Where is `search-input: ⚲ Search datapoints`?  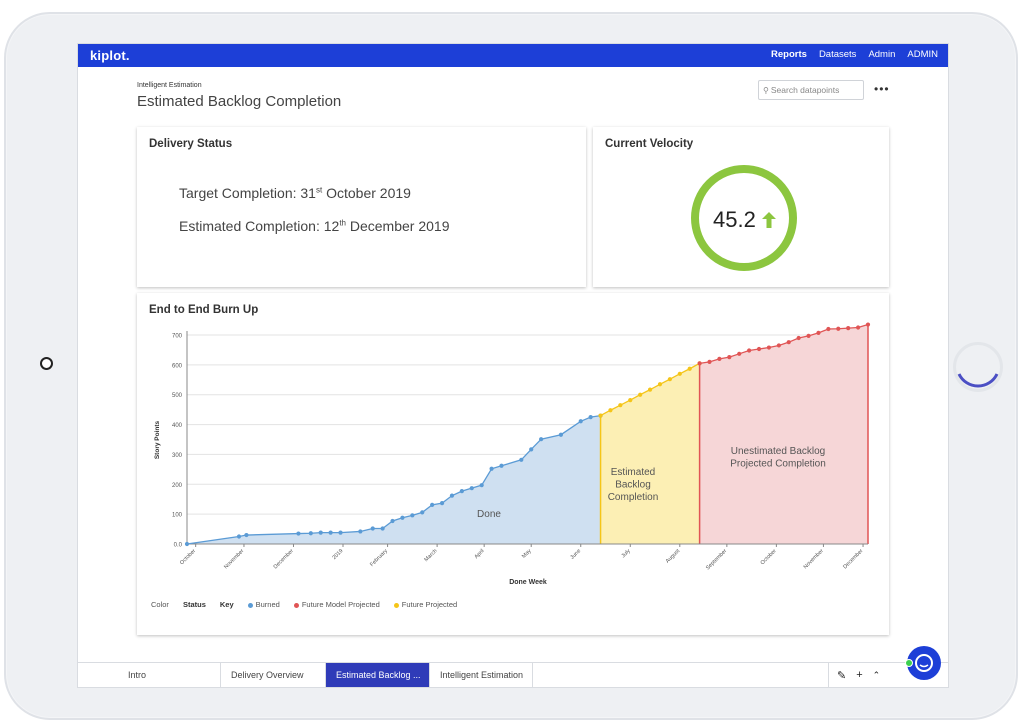 search-input: ⚲ Search datapoints is located at coordinates (811, 90).